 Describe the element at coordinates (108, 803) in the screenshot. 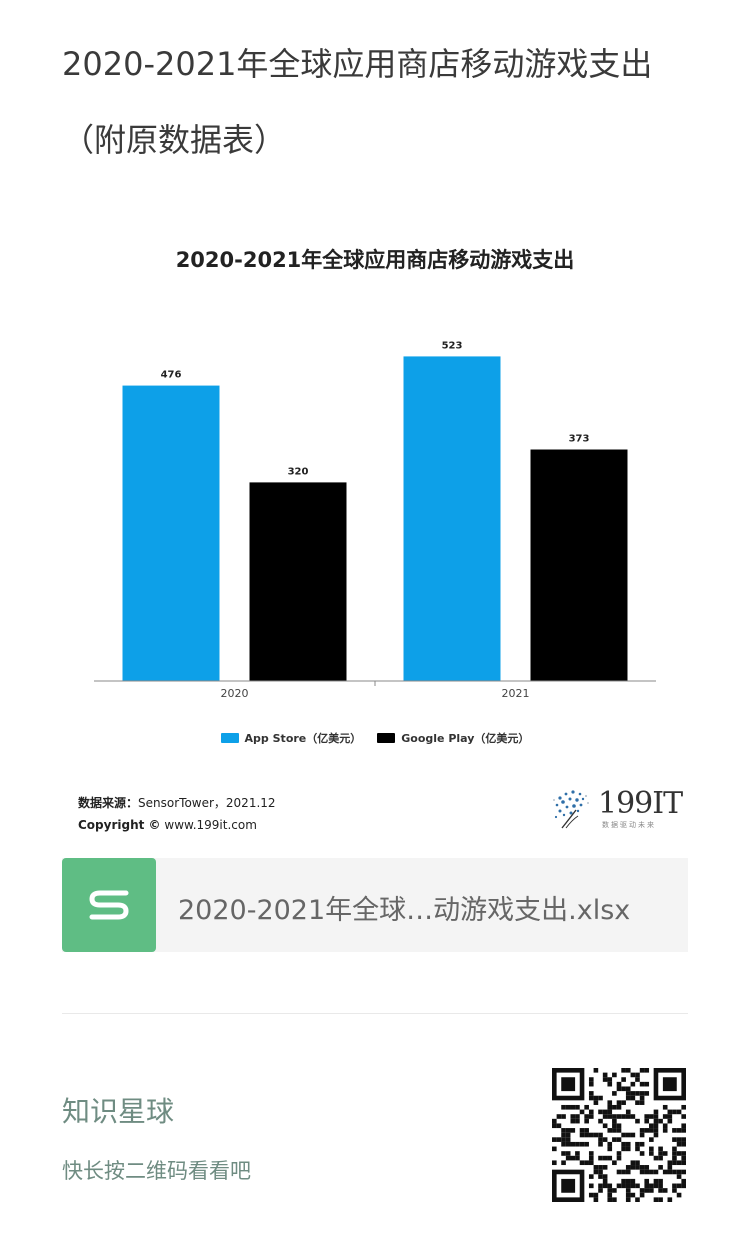

I see `source-label: 数据来源：` at that location.